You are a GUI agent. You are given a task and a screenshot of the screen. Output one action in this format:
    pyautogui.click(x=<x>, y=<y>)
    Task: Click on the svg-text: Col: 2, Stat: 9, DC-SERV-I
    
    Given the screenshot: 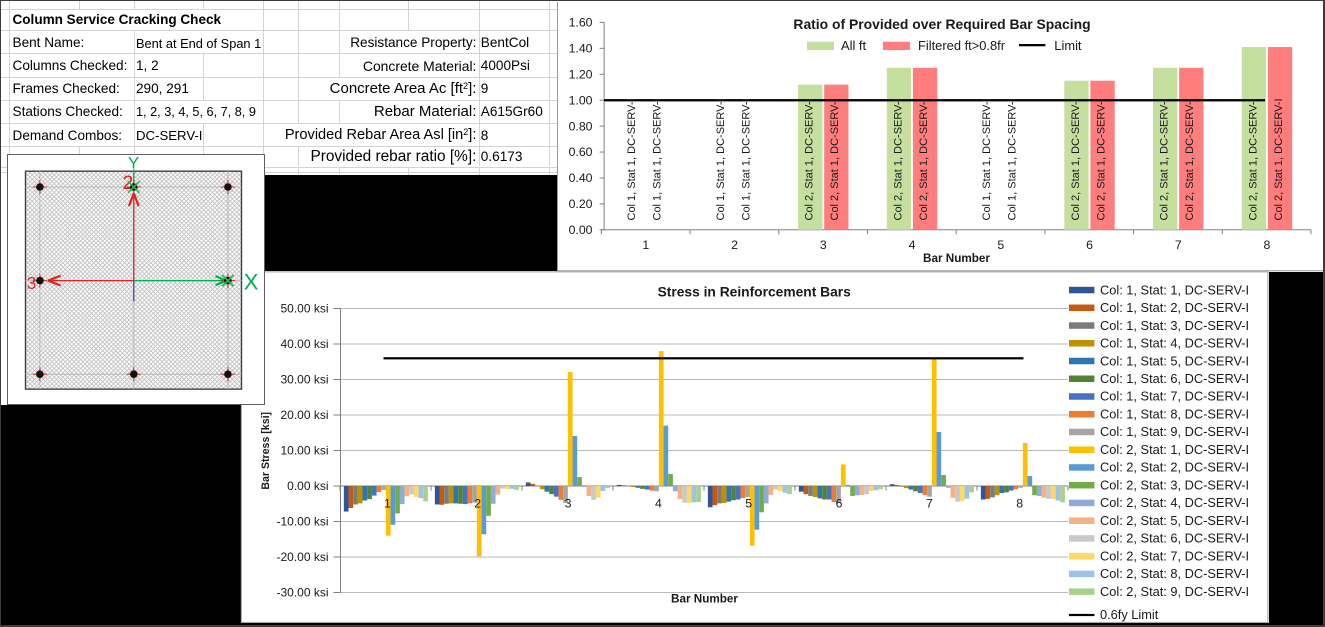 What is the action you would take?
    pyautogui.click(x=1174, y=591)
    